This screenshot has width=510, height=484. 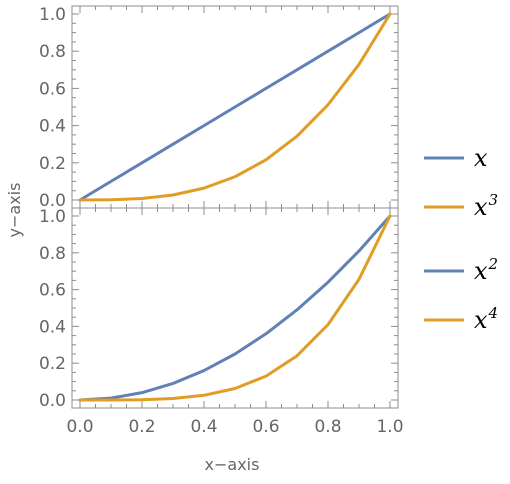 I want to click on y-axis-label: y−axis, so click(x=14, y=210).